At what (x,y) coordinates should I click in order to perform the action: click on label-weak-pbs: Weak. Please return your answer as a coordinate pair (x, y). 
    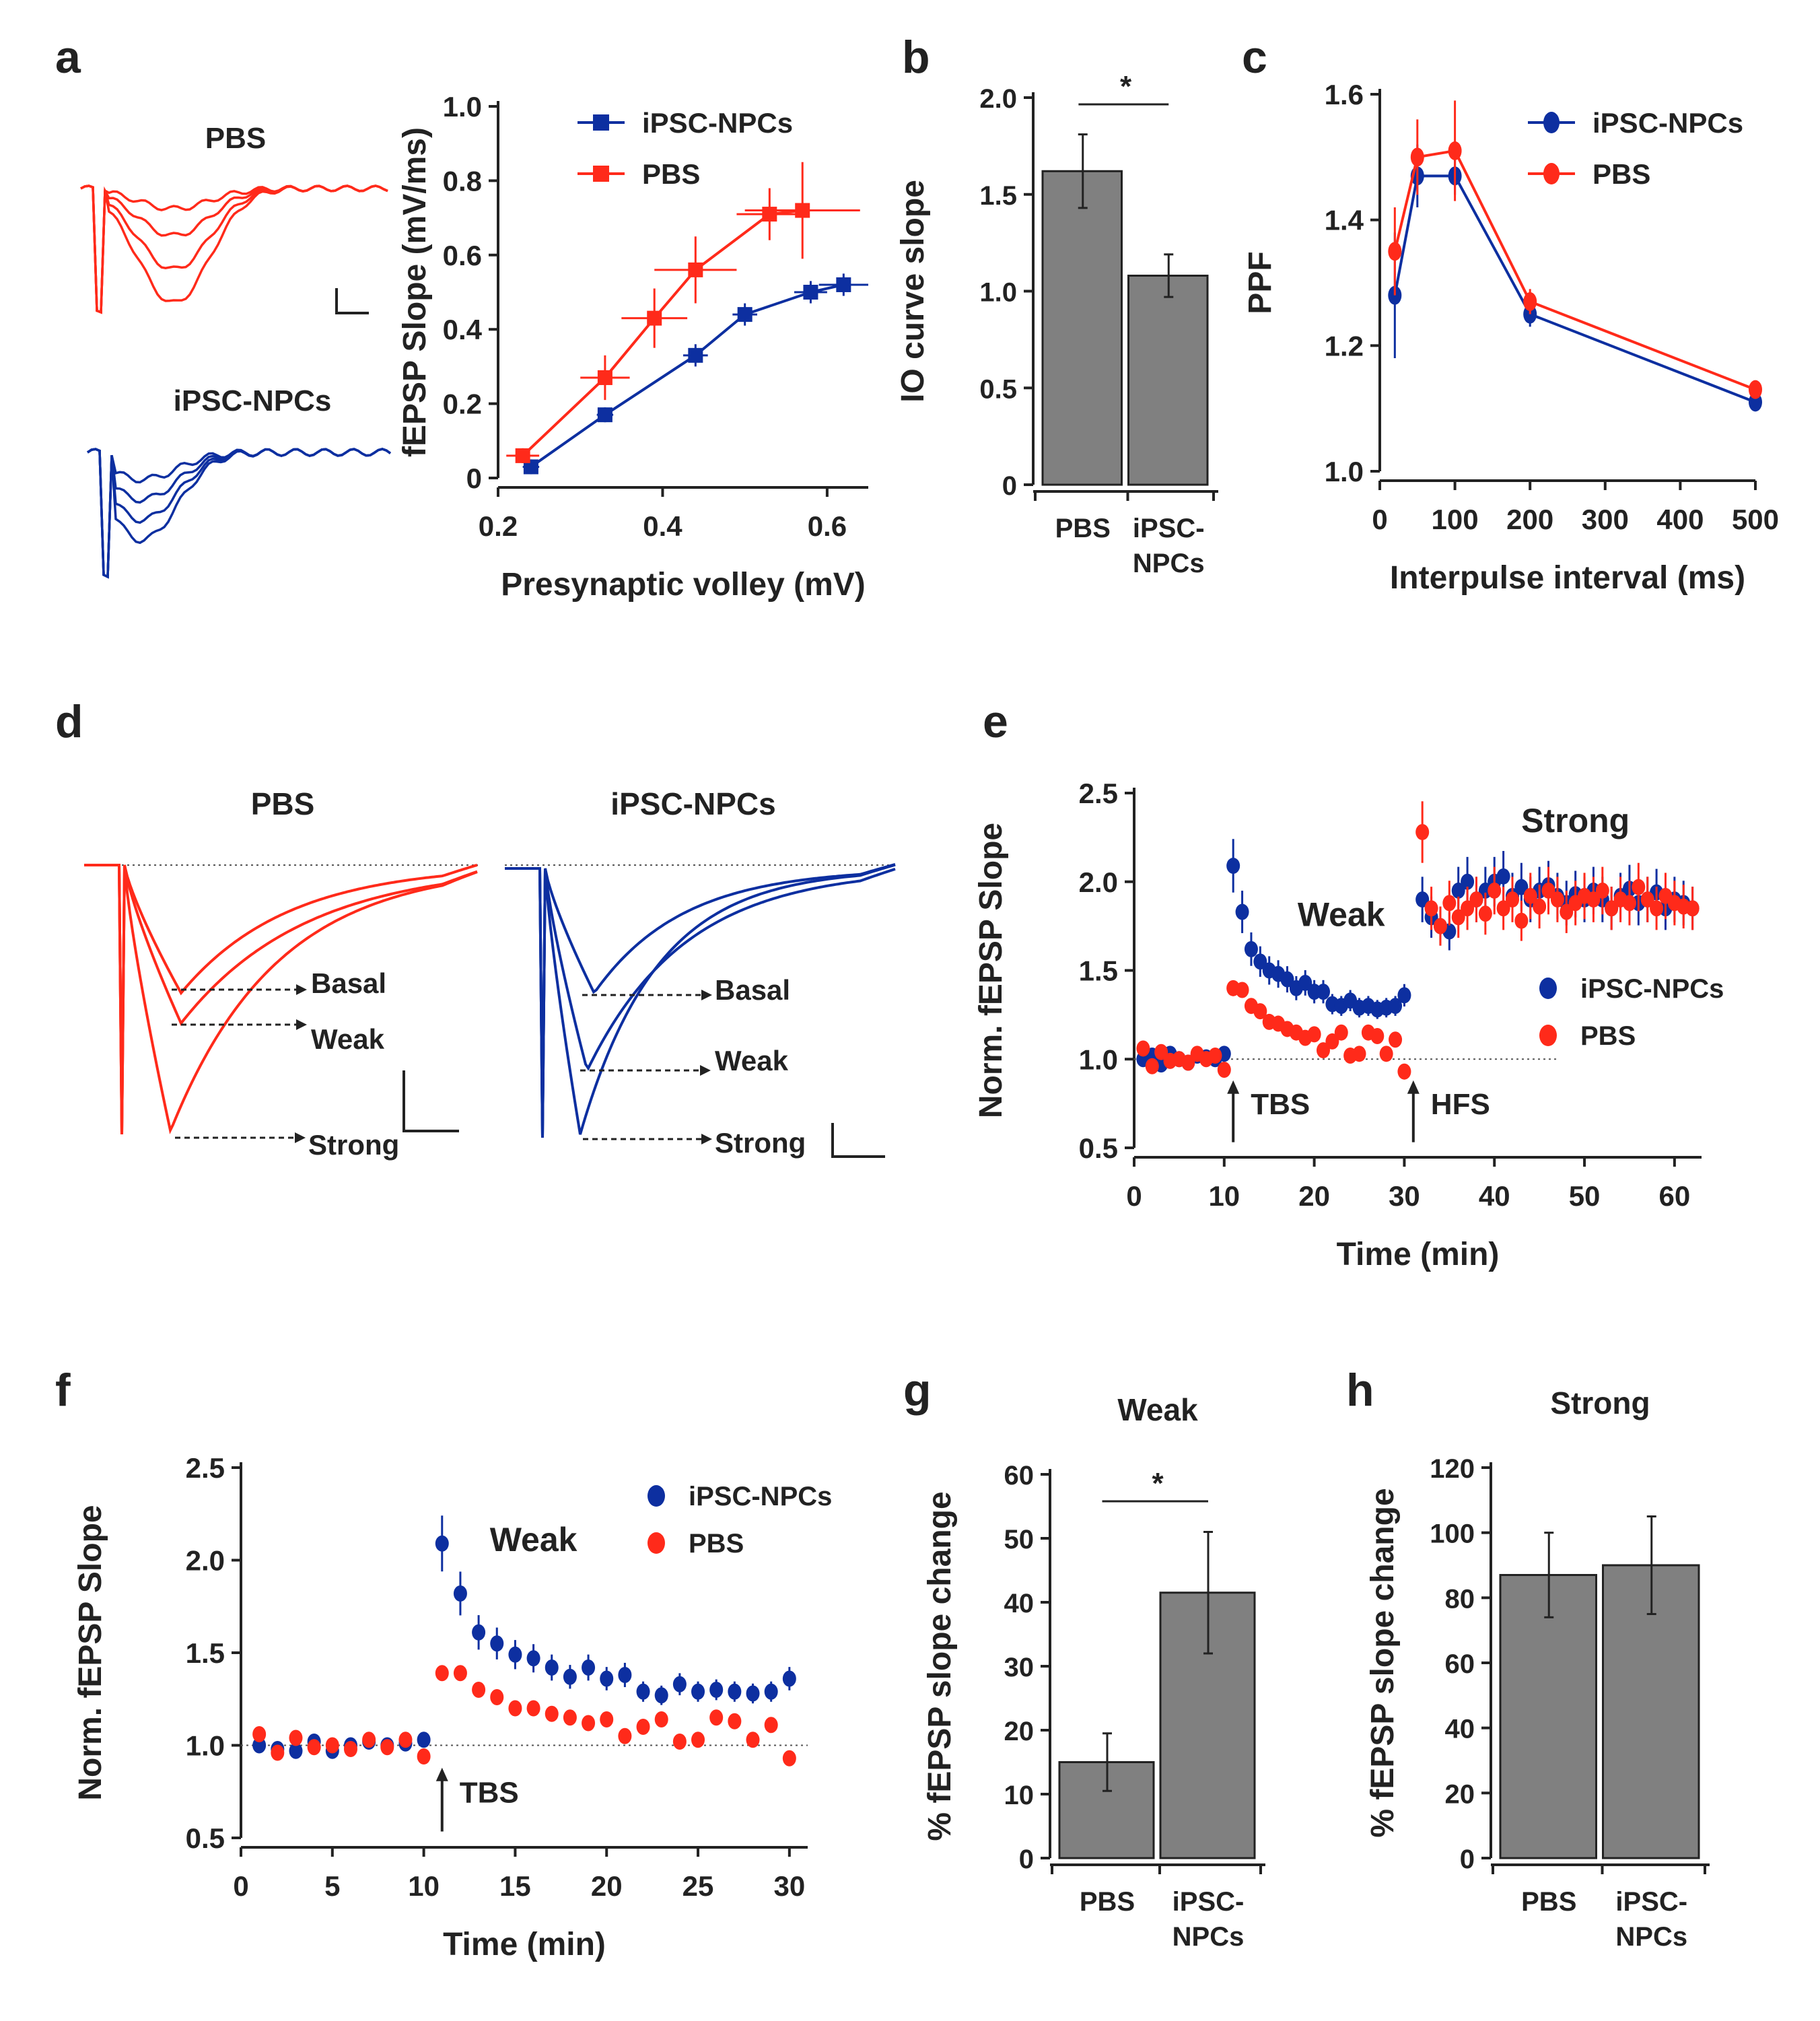
    Looking at the image, I should click on (348, 1039).